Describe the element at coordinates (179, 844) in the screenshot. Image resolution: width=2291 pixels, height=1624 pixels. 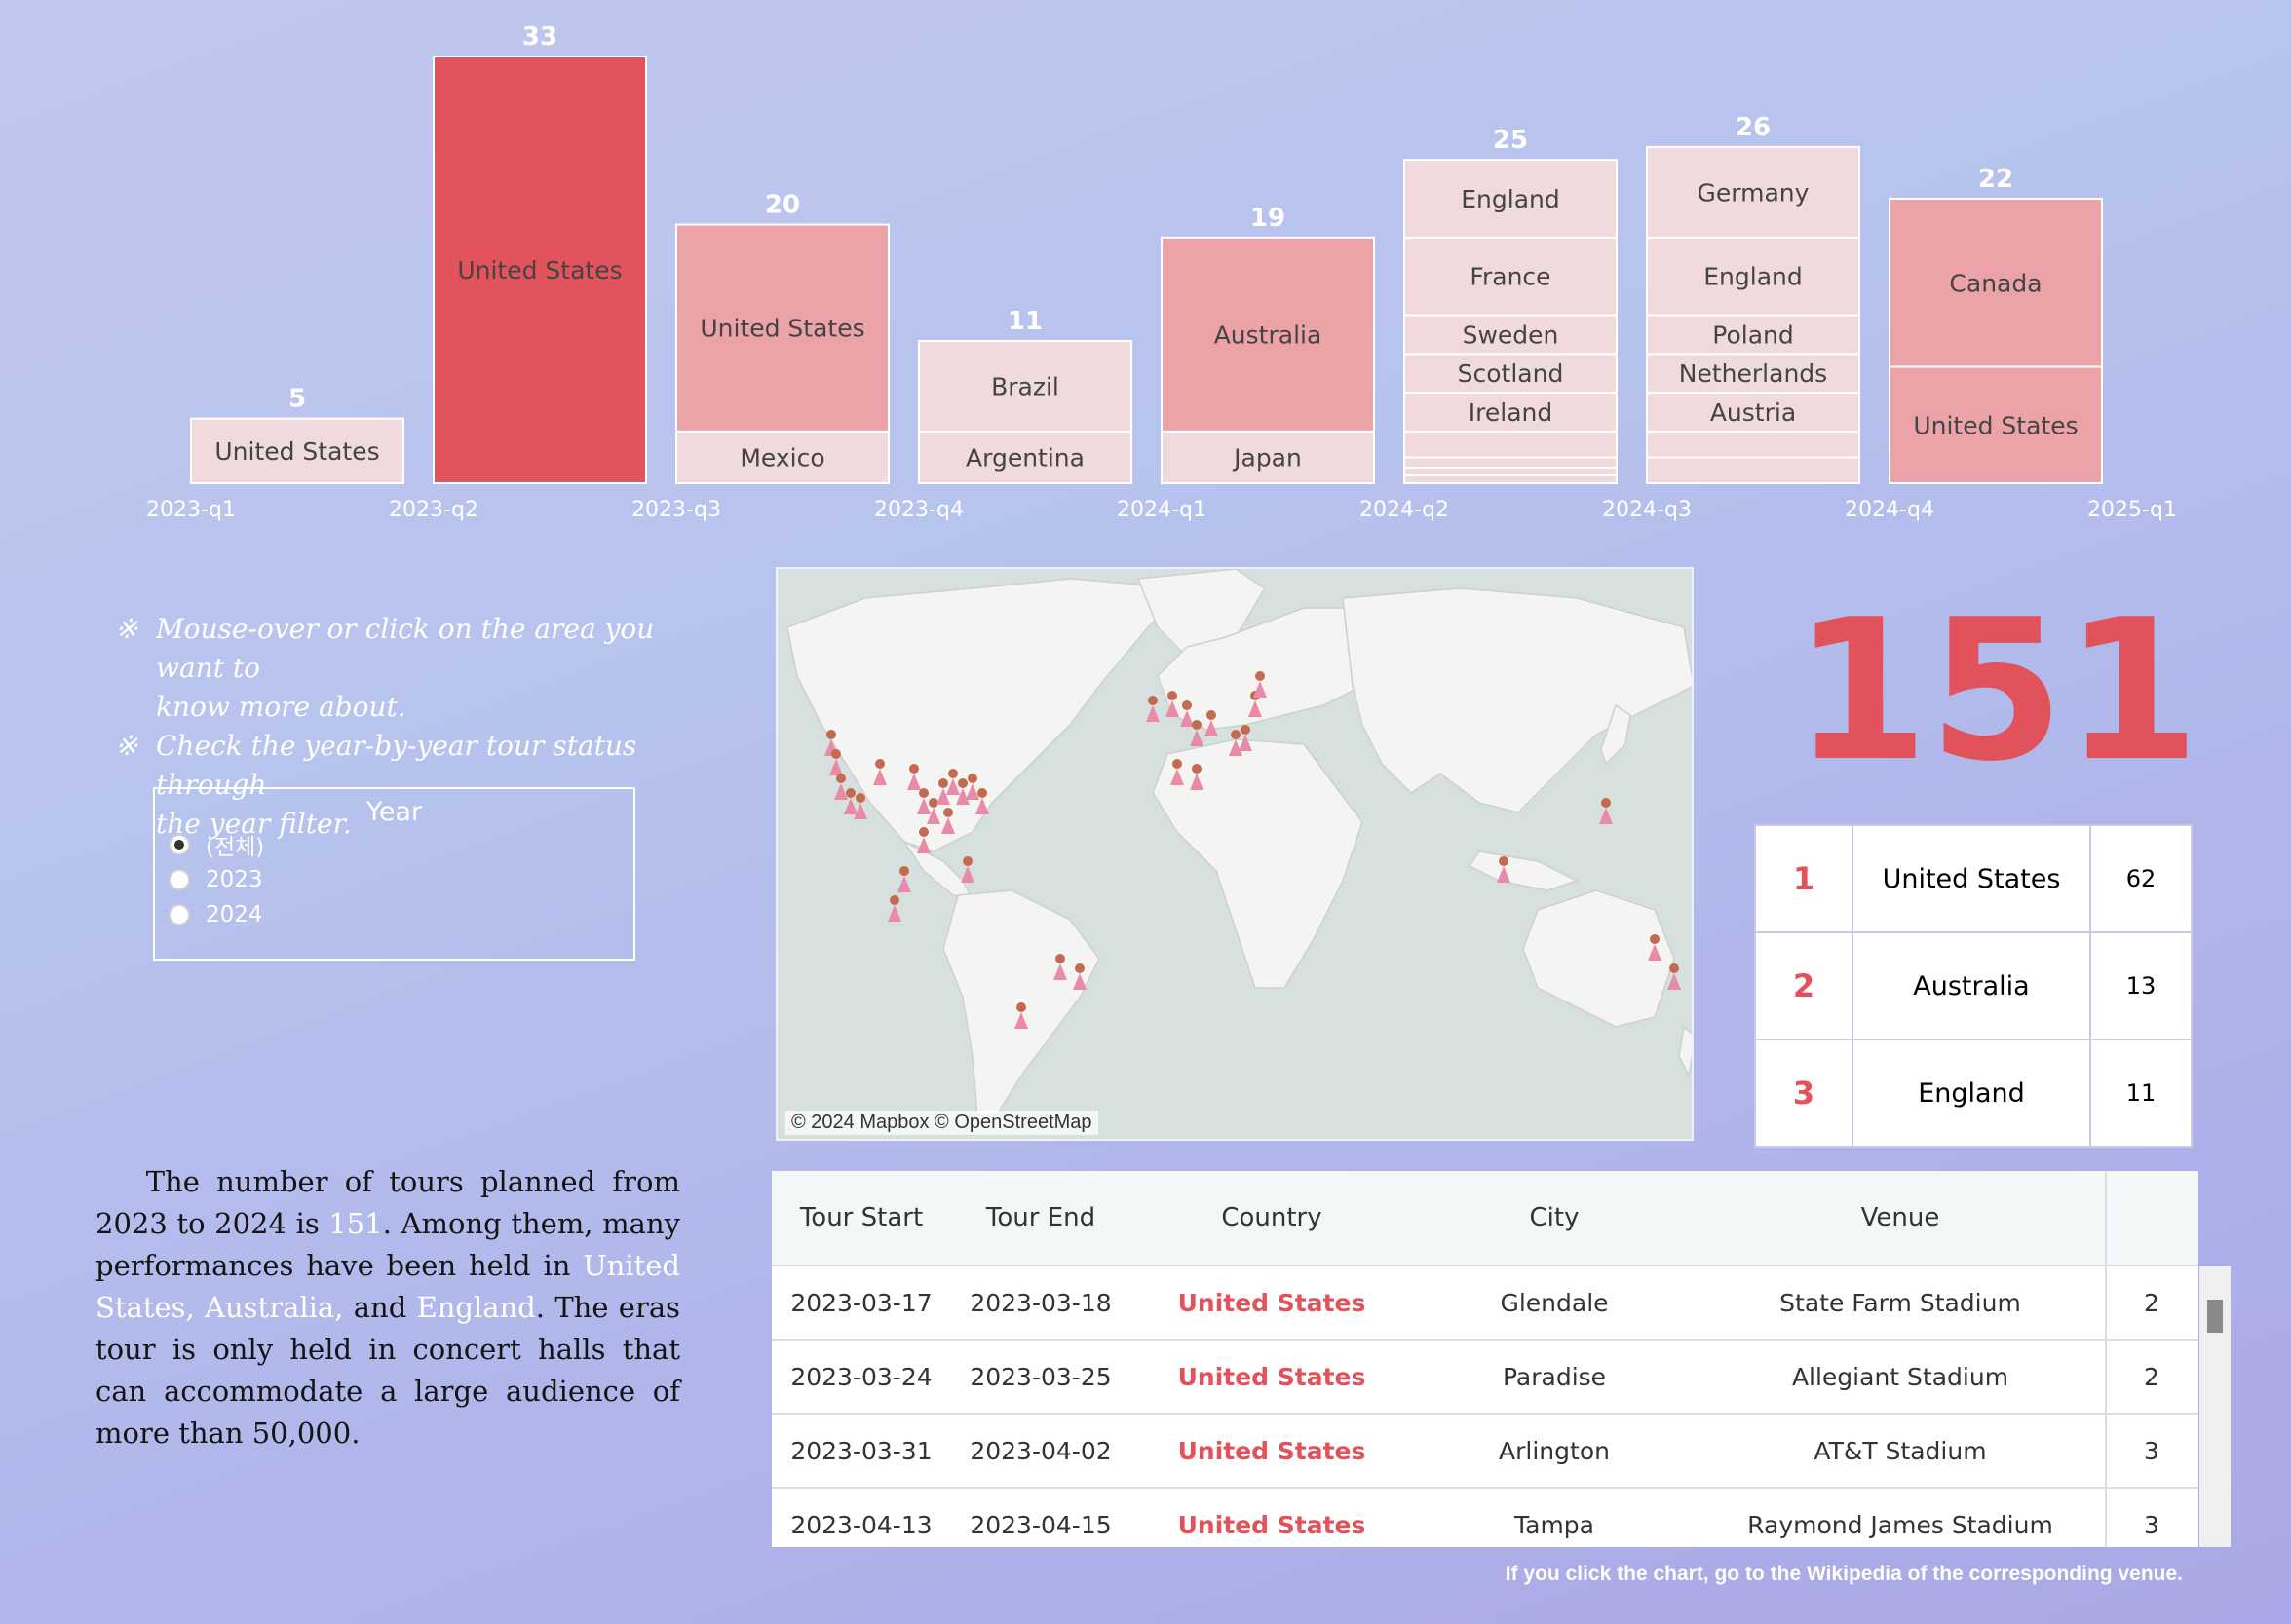
I see `radio-selected-icon` at that location.